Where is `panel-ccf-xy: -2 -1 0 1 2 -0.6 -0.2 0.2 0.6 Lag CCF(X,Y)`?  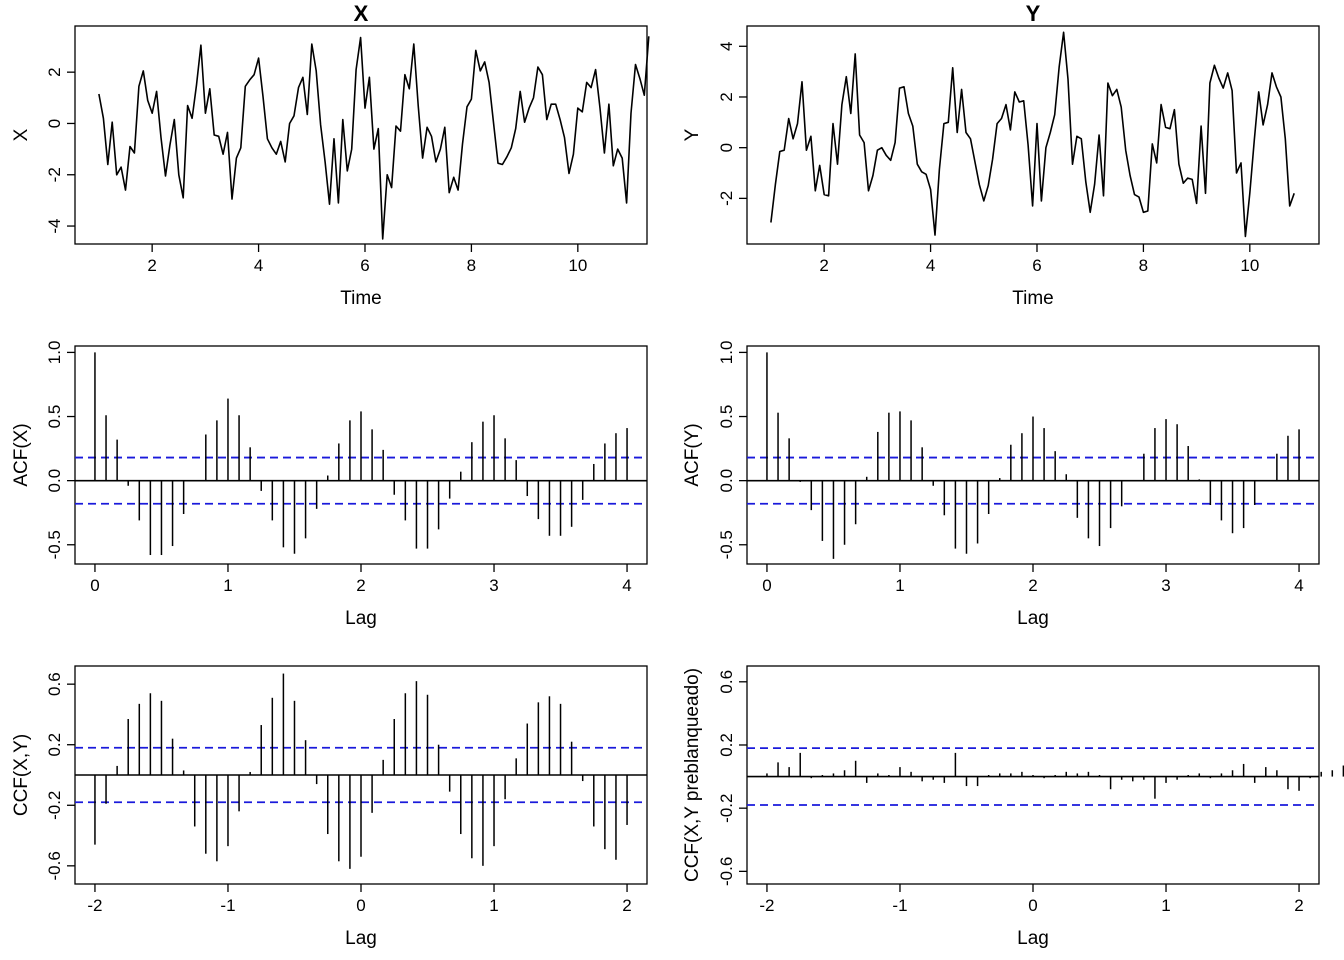 panel-ccf-xy: -2 -1 0 1 2 -0.6 -0.2 0.2 0.6 Lag CCF(X,Y) is located at coordinates (329, 807).